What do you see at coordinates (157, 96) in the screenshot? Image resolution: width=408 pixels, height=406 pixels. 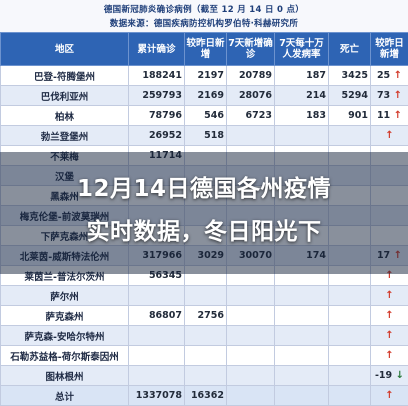 I see `cell-total: 259793` at bounding box center [157, 96].